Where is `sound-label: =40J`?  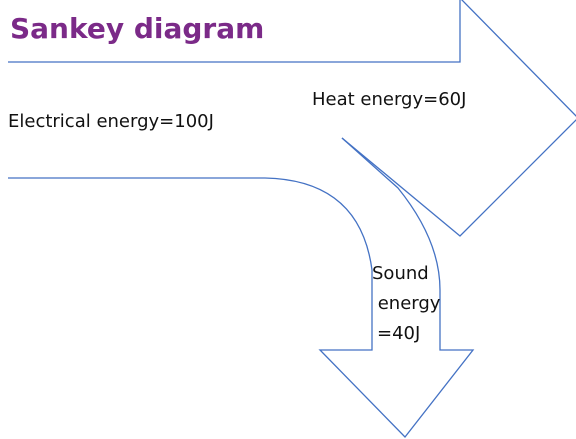 sound-label: =40J is located at coordinates (398, 333).